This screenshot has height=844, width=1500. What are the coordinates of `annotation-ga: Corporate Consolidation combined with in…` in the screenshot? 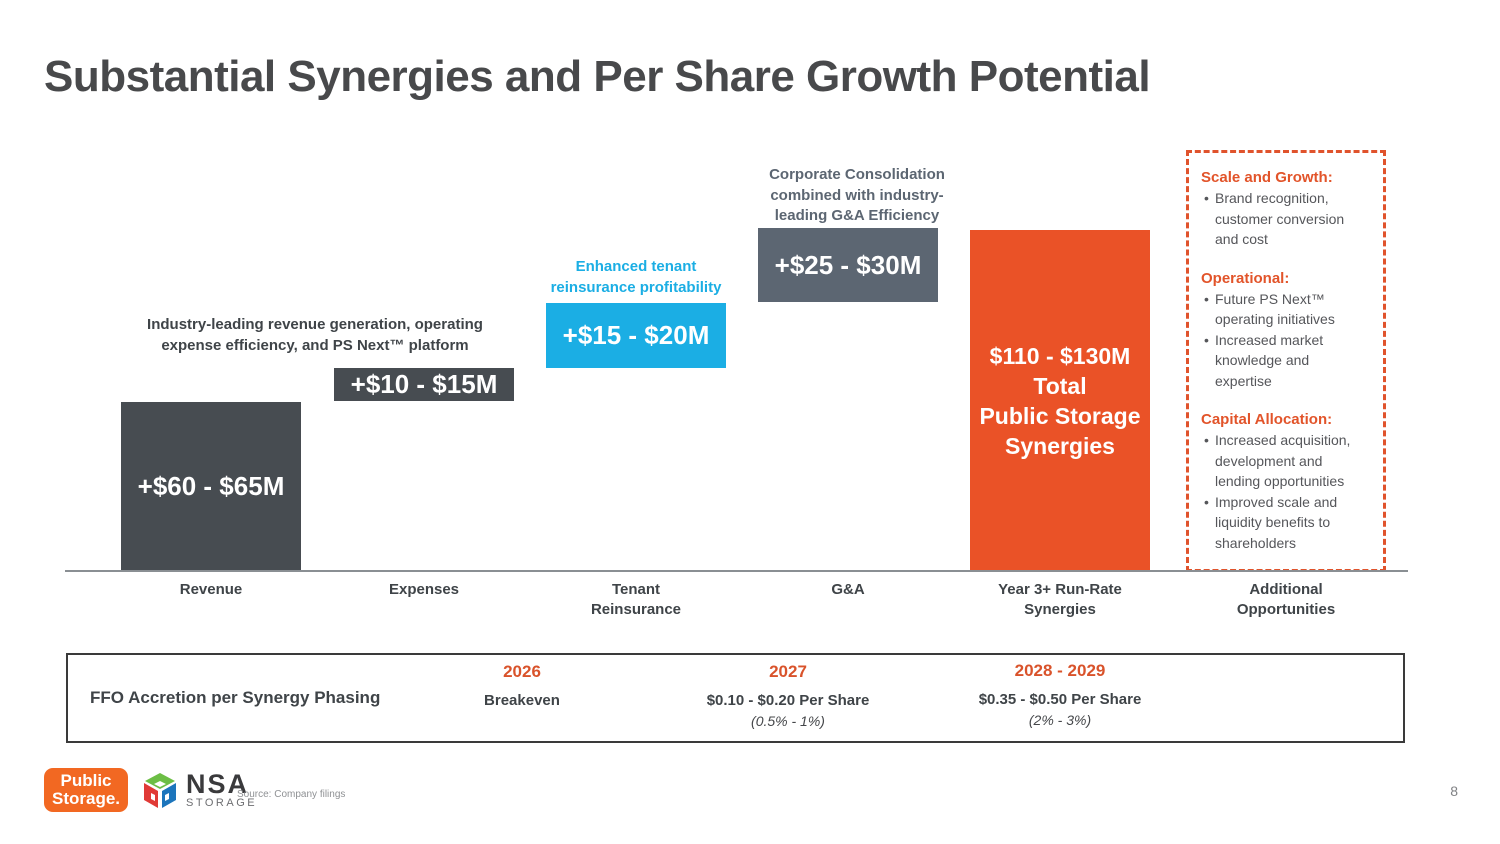 It's located at (857, 195).